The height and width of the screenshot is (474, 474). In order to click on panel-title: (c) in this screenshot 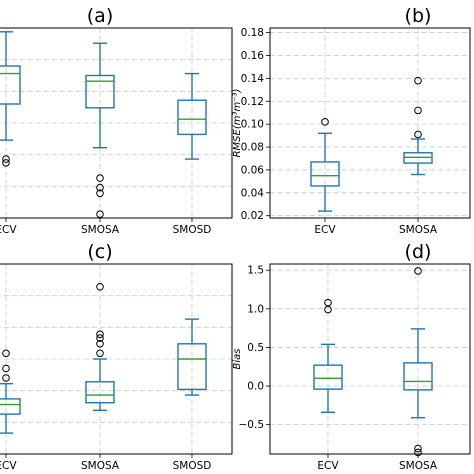, I will do `click(99, 252)`.